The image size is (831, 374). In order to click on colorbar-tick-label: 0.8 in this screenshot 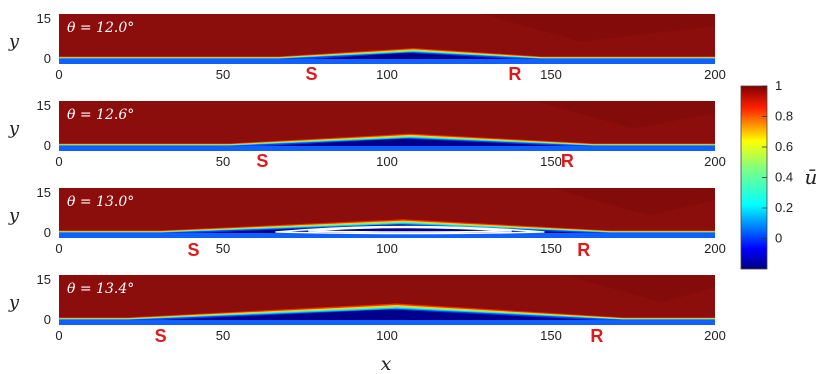, I will do `click(784, 116)`.